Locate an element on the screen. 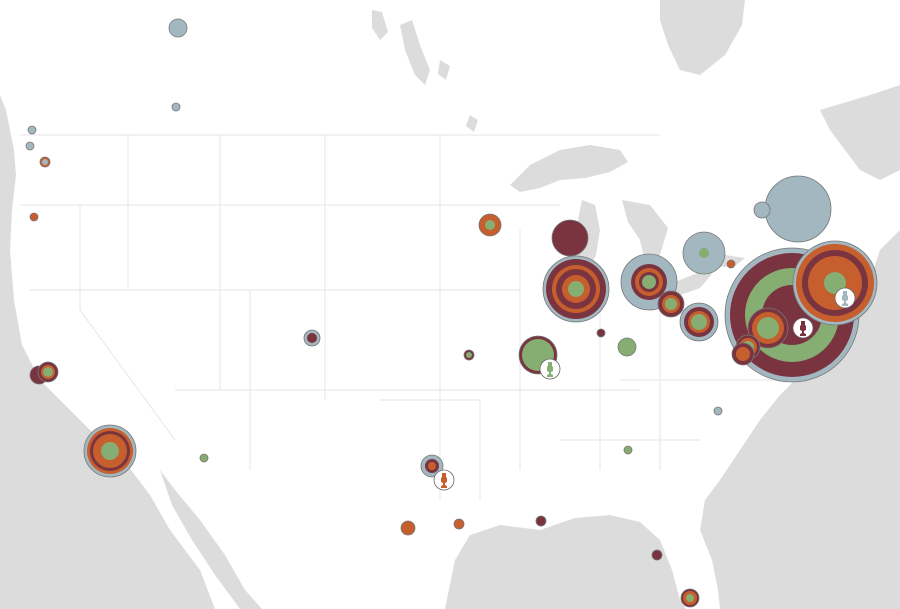  ring-pittsburgh is located at coordinates (699, 322).